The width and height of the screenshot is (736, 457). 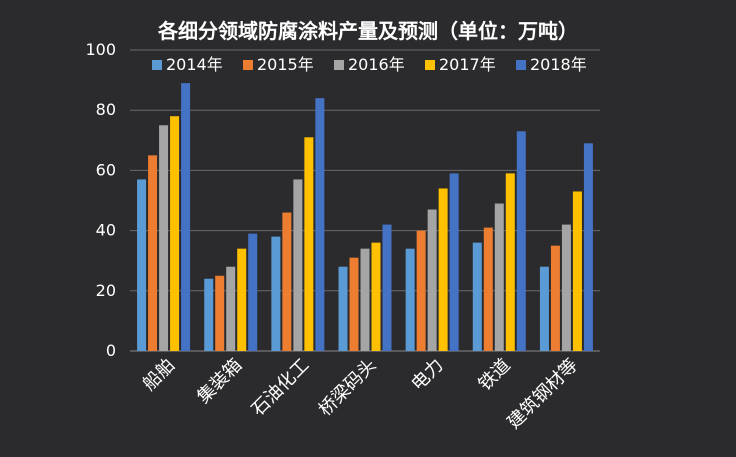 I want to click on legend-item: 2016年, so click(x=369, y=64).